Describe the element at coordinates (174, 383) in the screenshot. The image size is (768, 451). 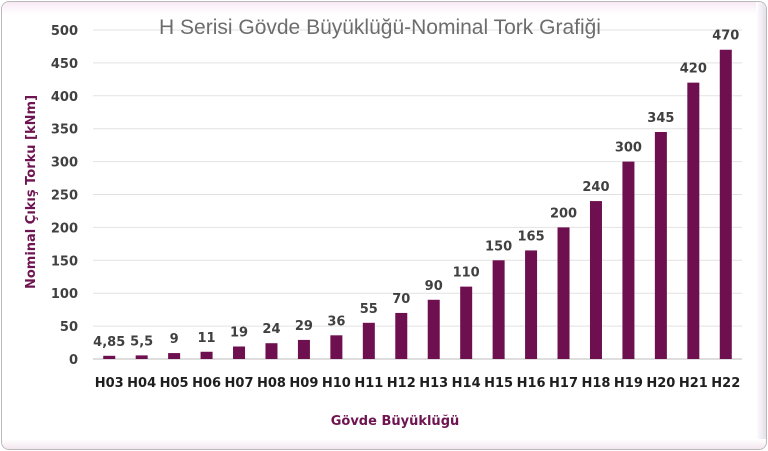
I see `x-tick-label: H05` at that location.